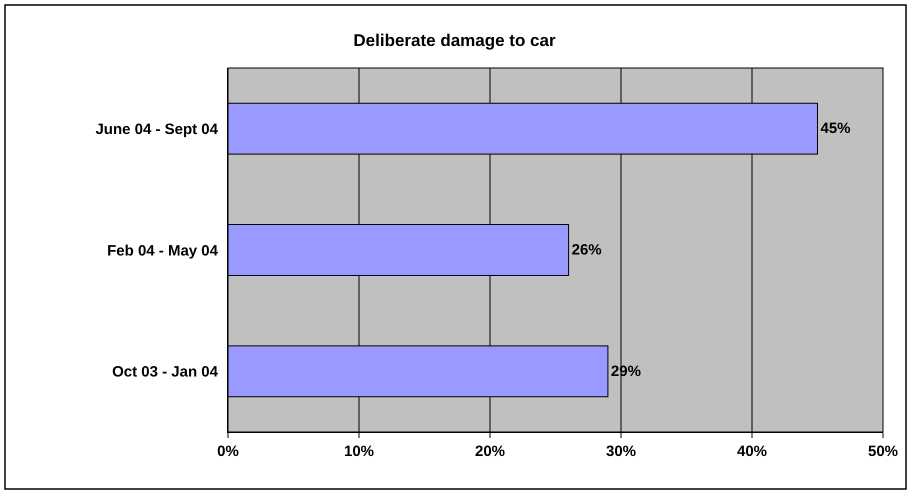 The height and width of the screenshot is (494, 909). I want to click on chart-title: Deliberate damage to car, so click(454, 40).